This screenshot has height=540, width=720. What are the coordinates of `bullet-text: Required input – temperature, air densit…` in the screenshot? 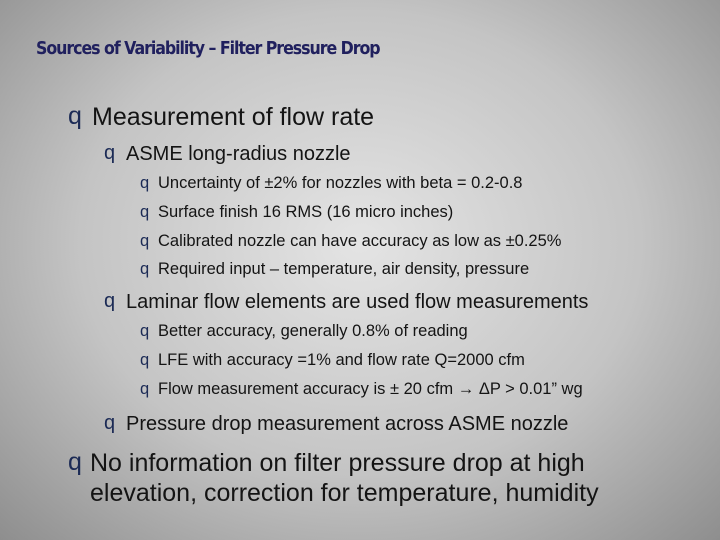 It's located at (344, 269).